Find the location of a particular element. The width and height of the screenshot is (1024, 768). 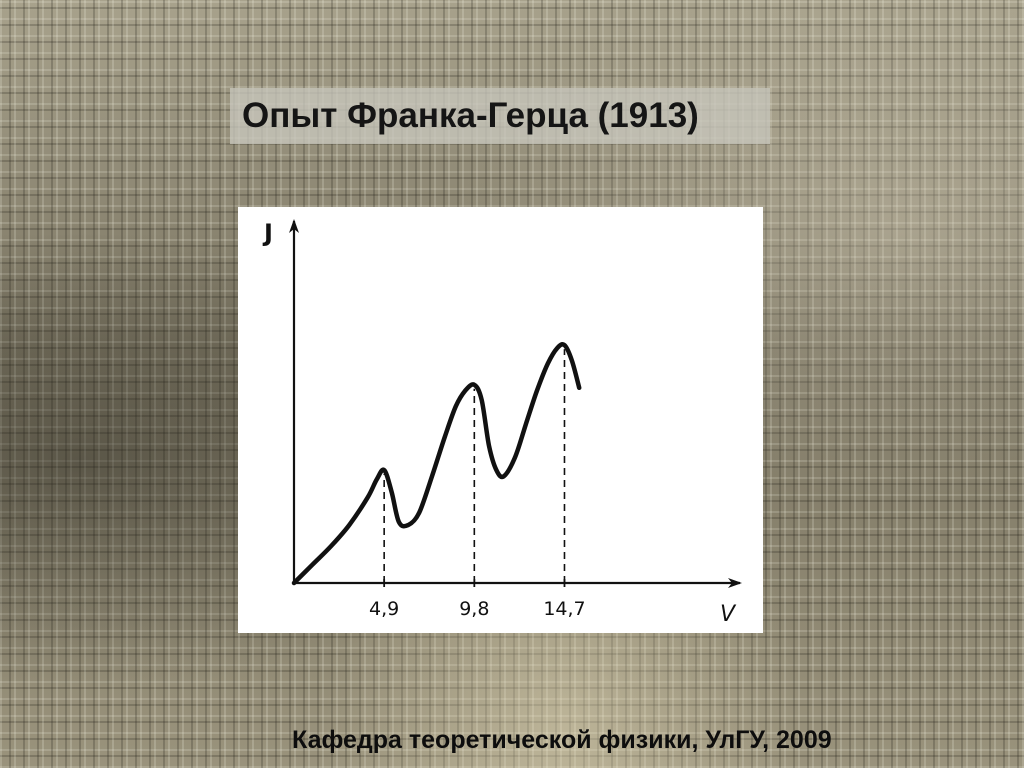

title-box: Опыт Франка-Герца (1913) is located at coordinates (500, 116).